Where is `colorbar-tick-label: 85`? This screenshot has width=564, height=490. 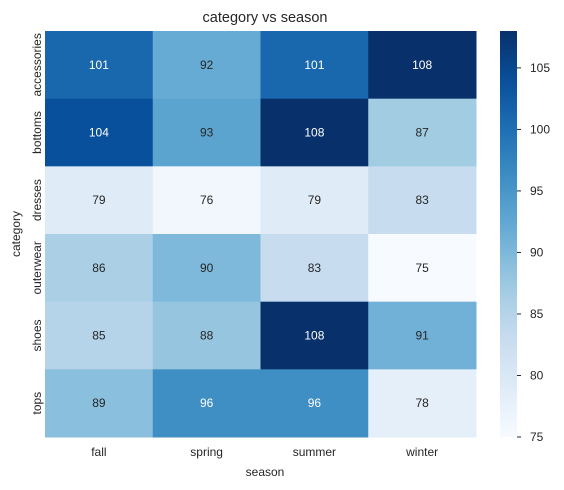 colorbar-tick-label: 85 is located at coordinates (537, 314).